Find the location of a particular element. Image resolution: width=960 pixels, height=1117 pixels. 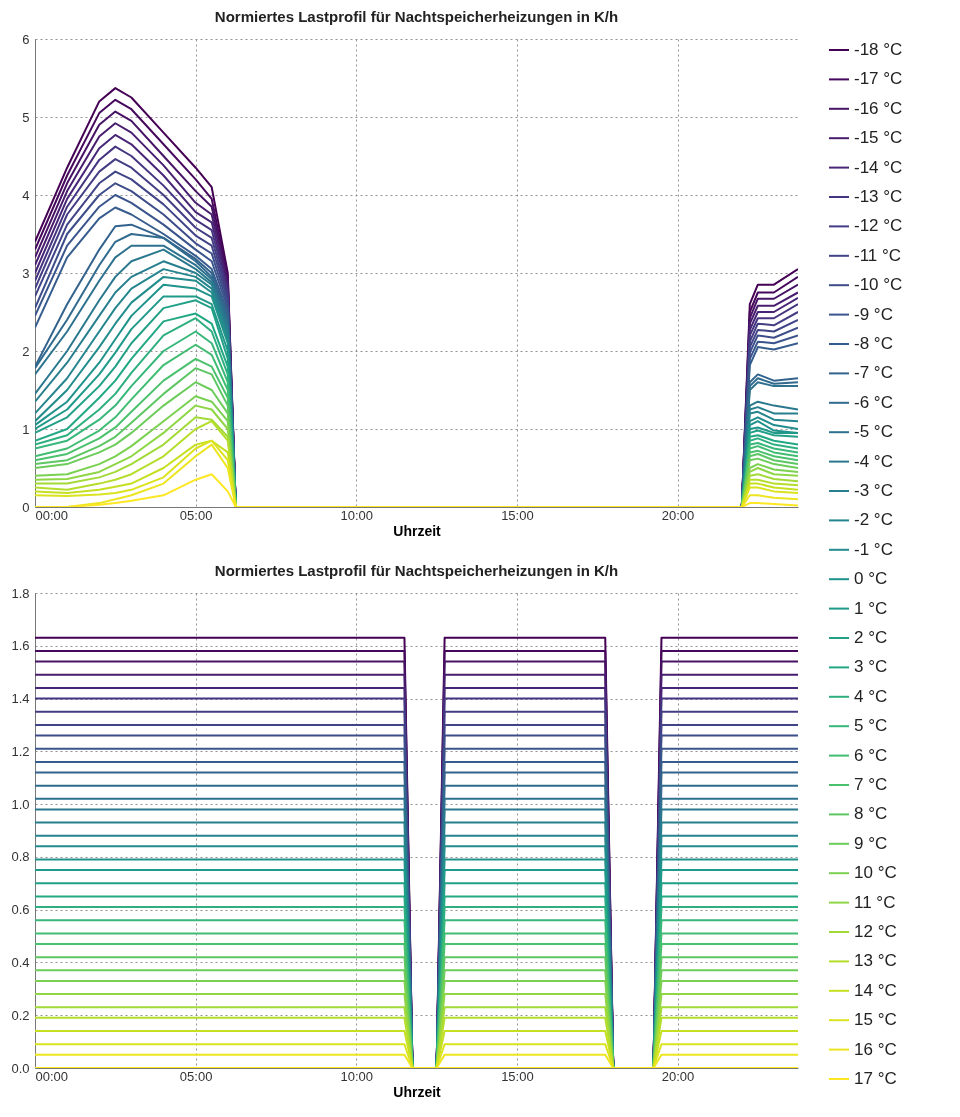

legend-label: -5 °C is located at coordinates (873, 432).